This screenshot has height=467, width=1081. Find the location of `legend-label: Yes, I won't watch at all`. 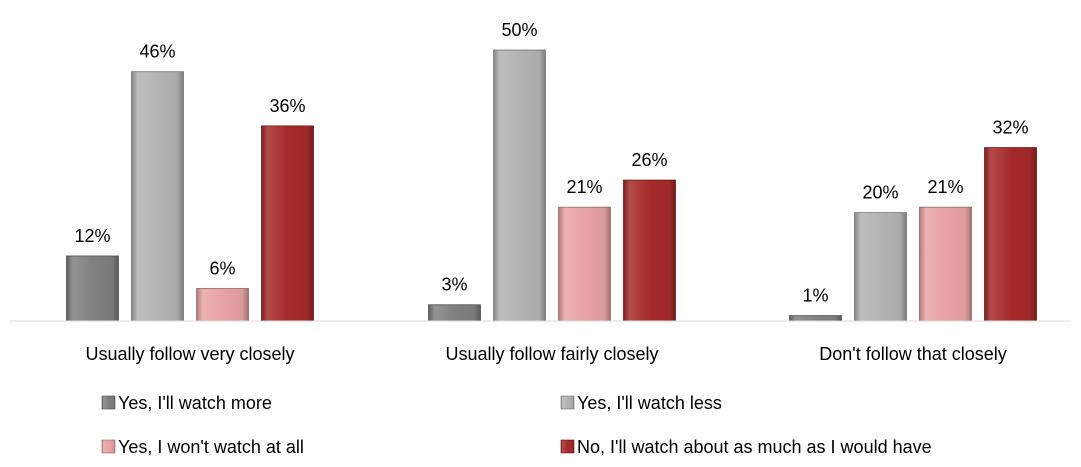

legend-label: Yes, I won't watch at all is located at coordinates (211, 447).